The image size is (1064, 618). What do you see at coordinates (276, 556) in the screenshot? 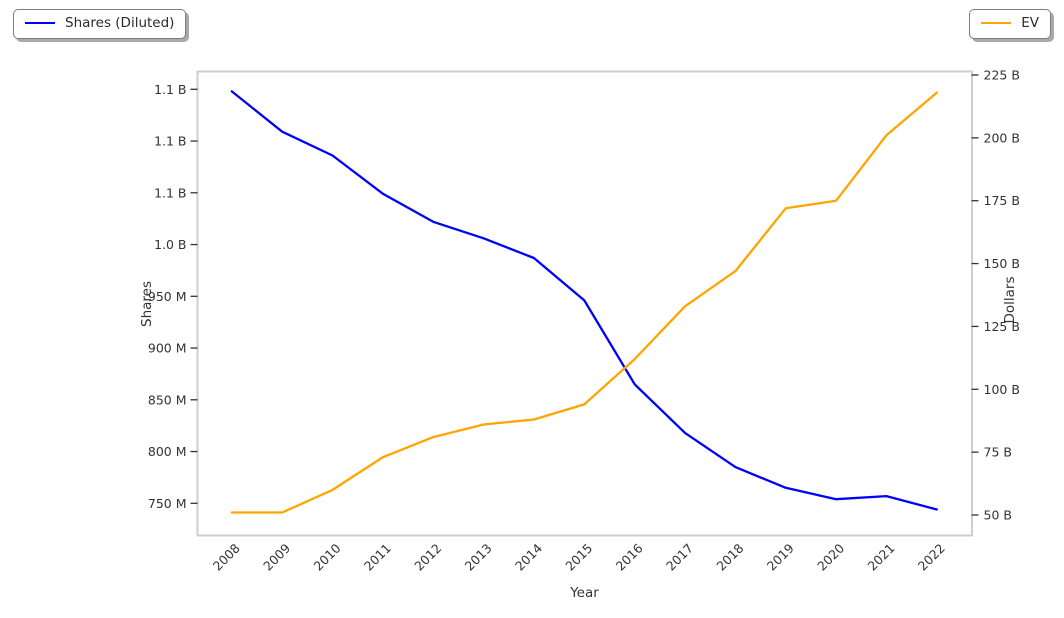
I see `x-tick-label: 2009` at bounding box center [276, 556].